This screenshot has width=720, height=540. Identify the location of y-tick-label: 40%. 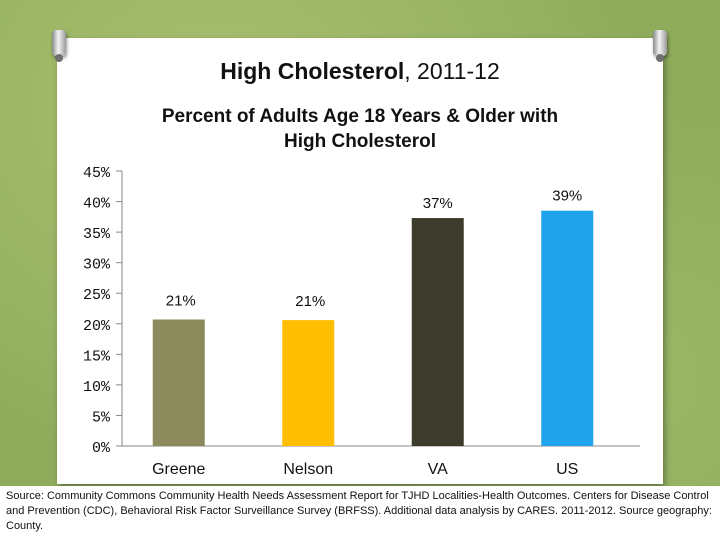
(97, 204).